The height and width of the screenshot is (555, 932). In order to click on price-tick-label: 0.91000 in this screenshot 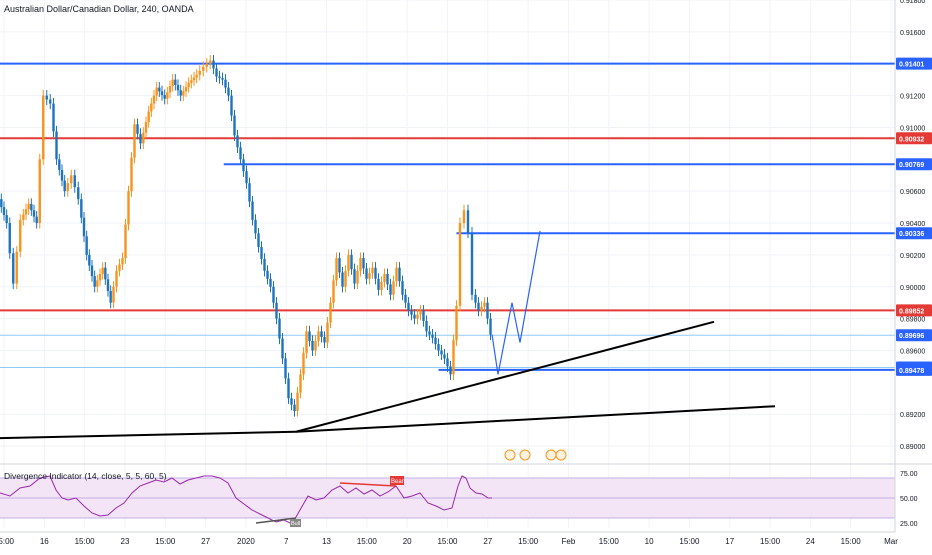, I will do `click(912, 128)`.